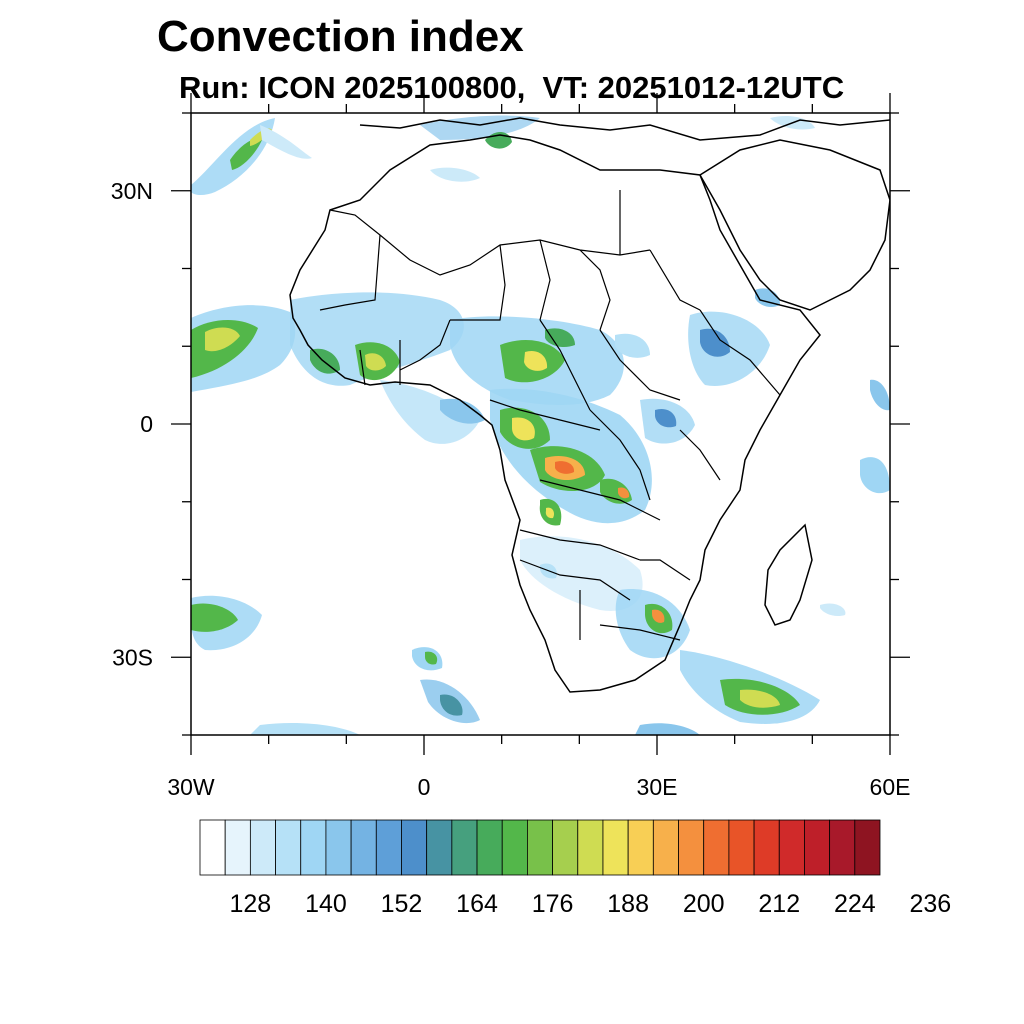 The width and height of the screenshot is (1024, 1024). I want to click on x-tick-label: 0, so click(424, 787).